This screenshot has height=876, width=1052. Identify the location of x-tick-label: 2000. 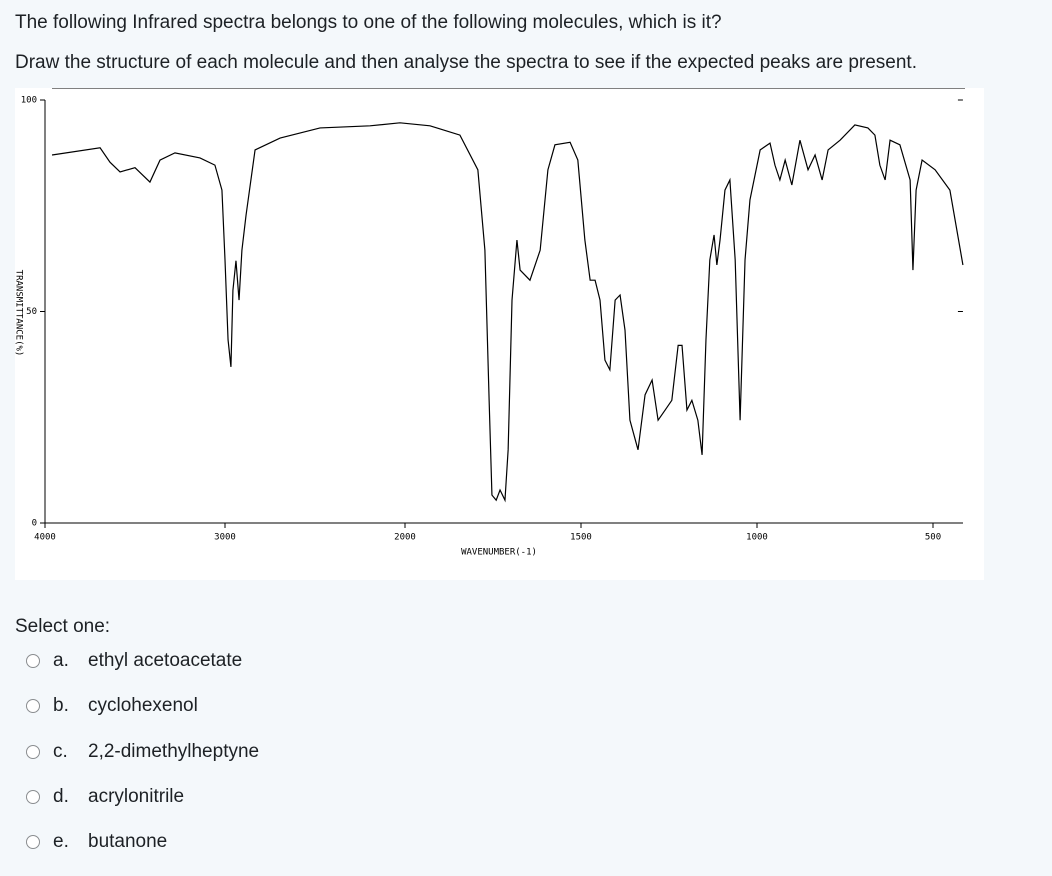
(405, 538).